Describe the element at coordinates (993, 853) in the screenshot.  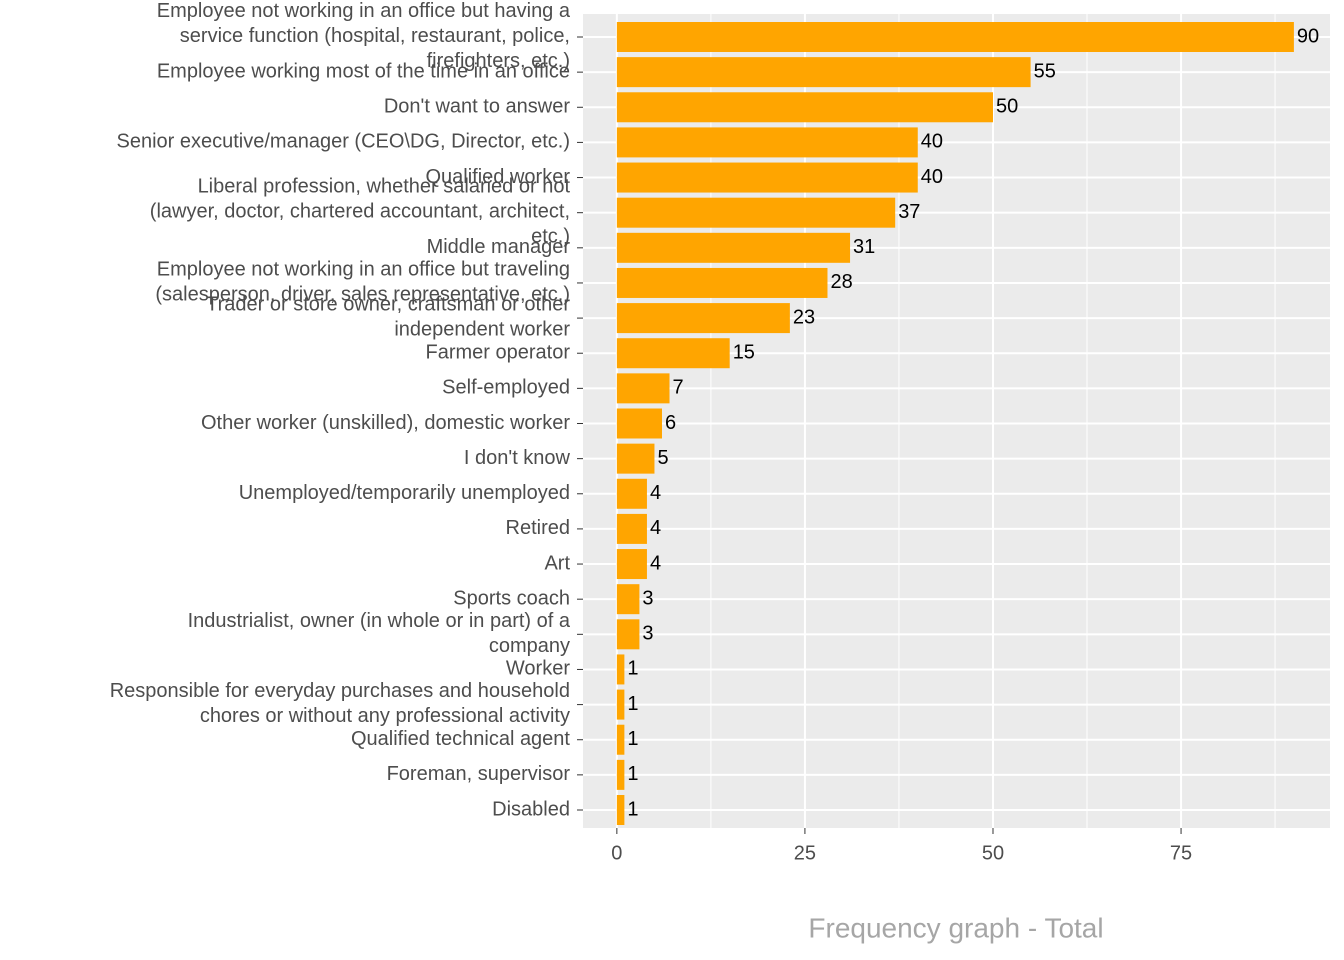
I see `x-tick-label: 50` at that location.